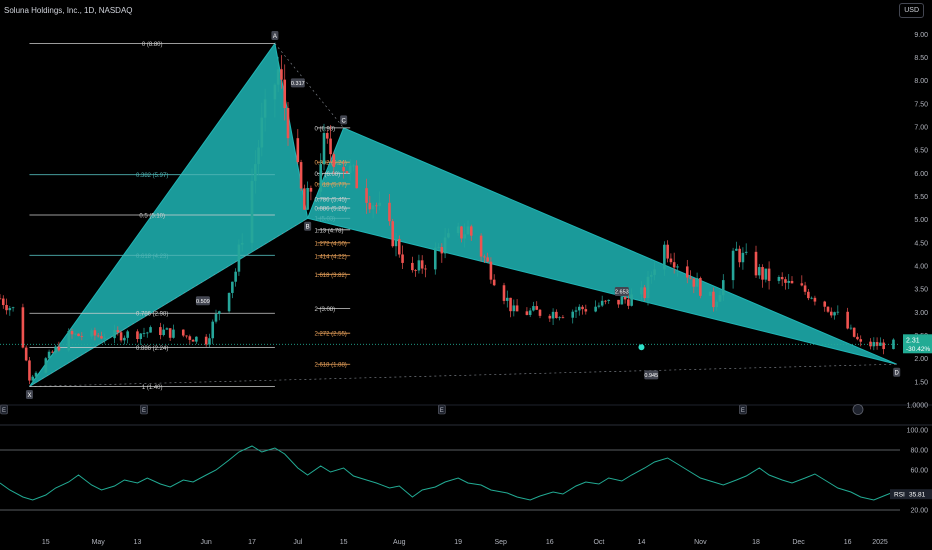  Describe the element at coordinates (463, 375) in the screenshot. I see `pattern-xd-line` at that location.